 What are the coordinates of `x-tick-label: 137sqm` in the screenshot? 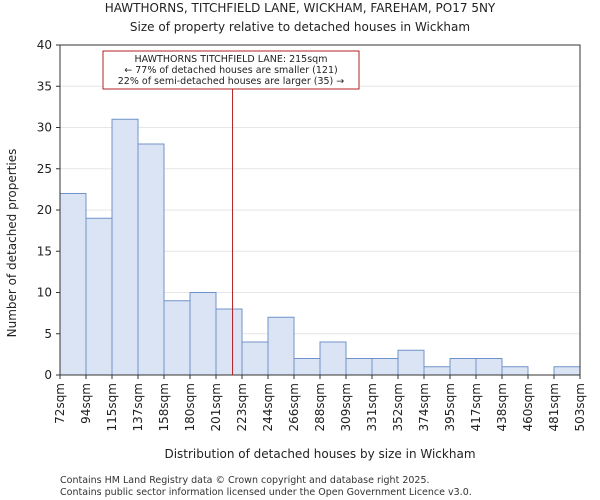 It's located at (138, 407).